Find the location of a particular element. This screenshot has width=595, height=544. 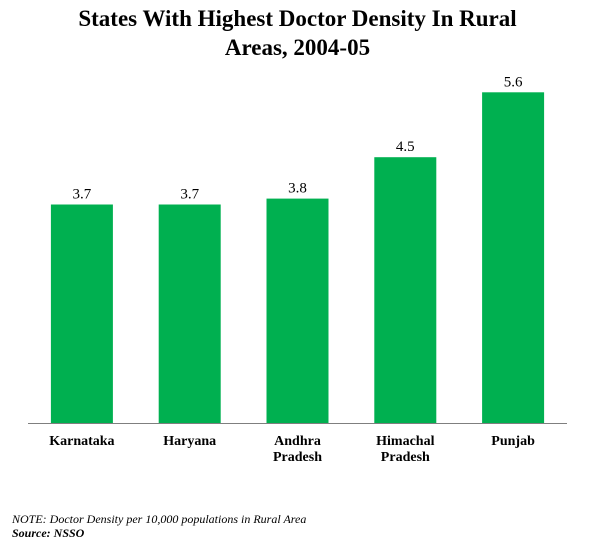

category-label-1-line-0: Haryana is located at coordinates (189, 441).